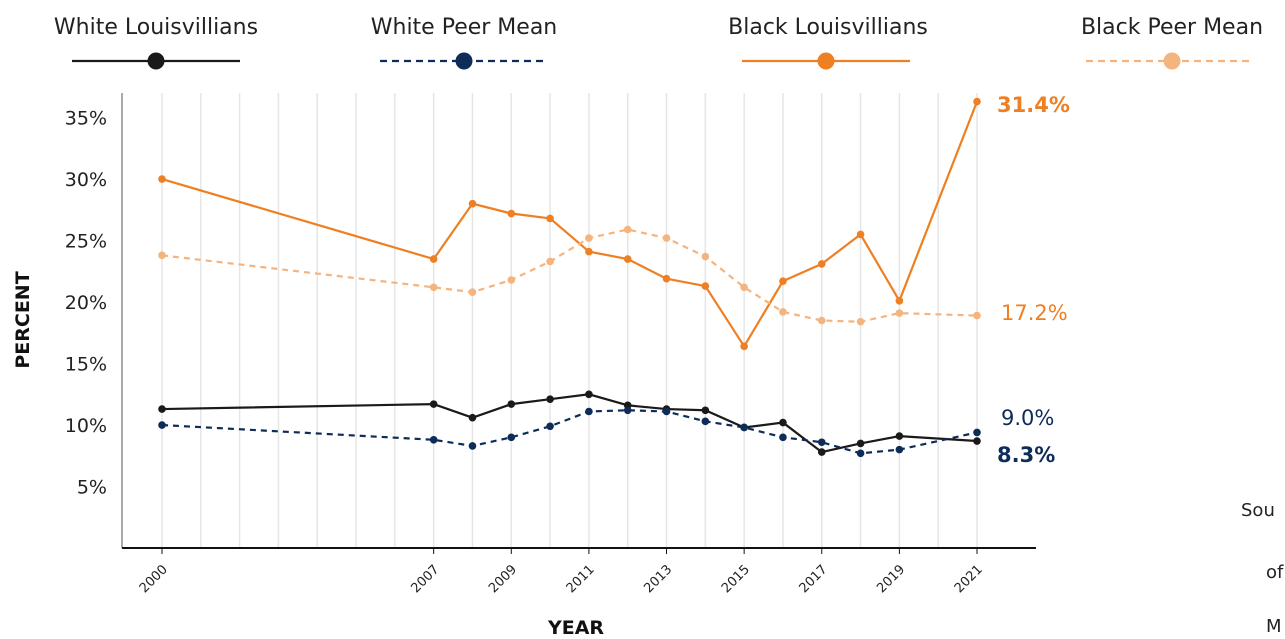 Image resolution: width=1285 pixels, height=639 pixels. I want to click on x-tick-labels: 2000 2007 2009 2011 2013 2015 2017 2019 2021, so click(561, 572).